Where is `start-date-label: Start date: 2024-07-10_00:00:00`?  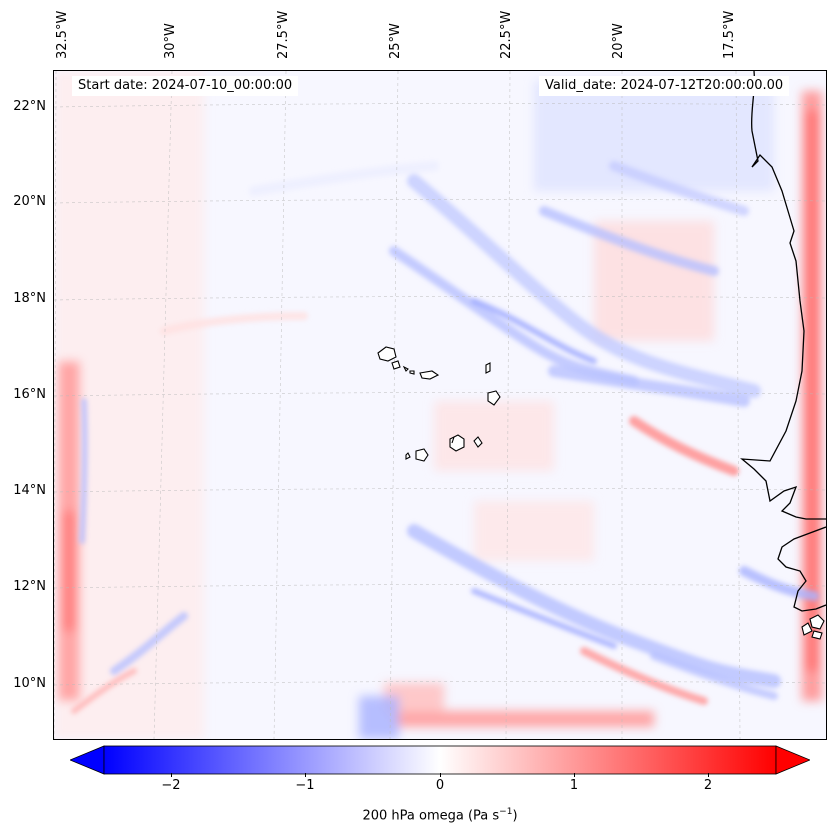
start-date-label: Start date: 2024-07-10_00:00:00 is located at coordinates (185, 86).